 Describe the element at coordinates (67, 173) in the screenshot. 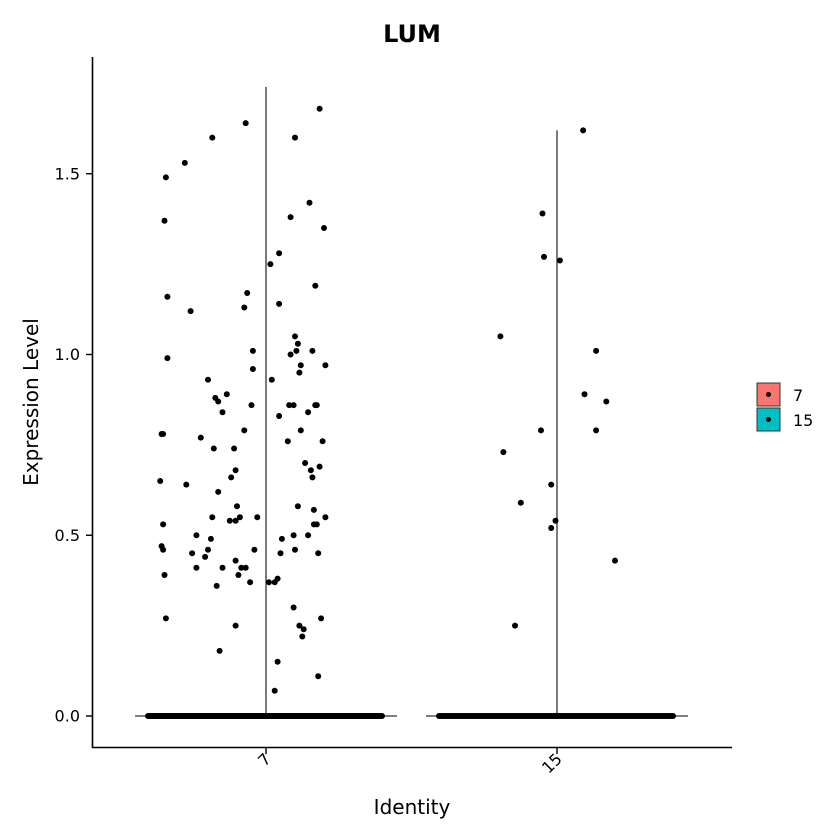

I see `y-tick-label: 1.5` at that location.